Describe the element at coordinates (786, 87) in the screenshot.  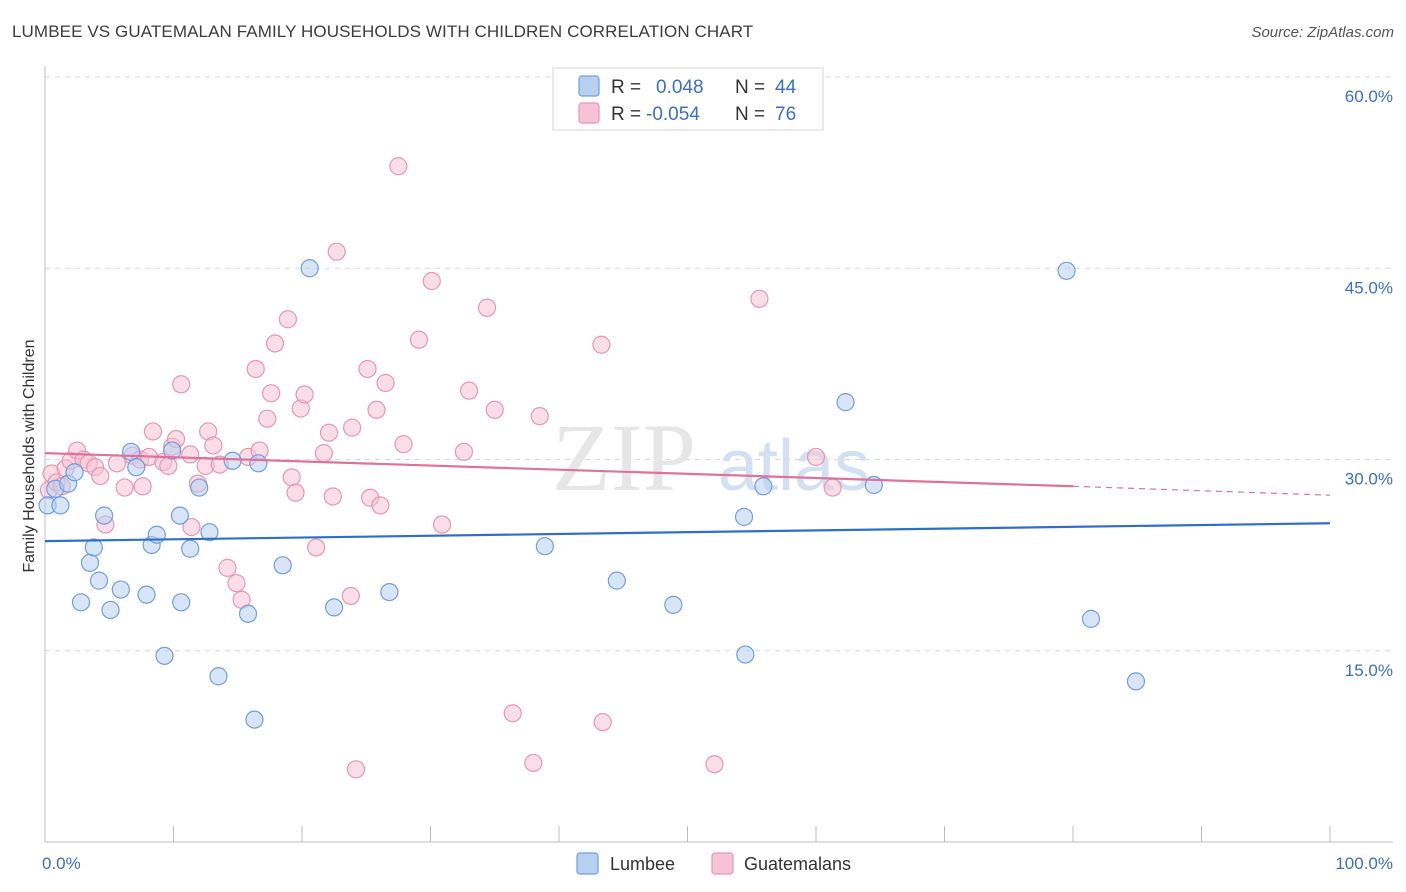
I see `legend-n-value-lumbee: 44` at that location.